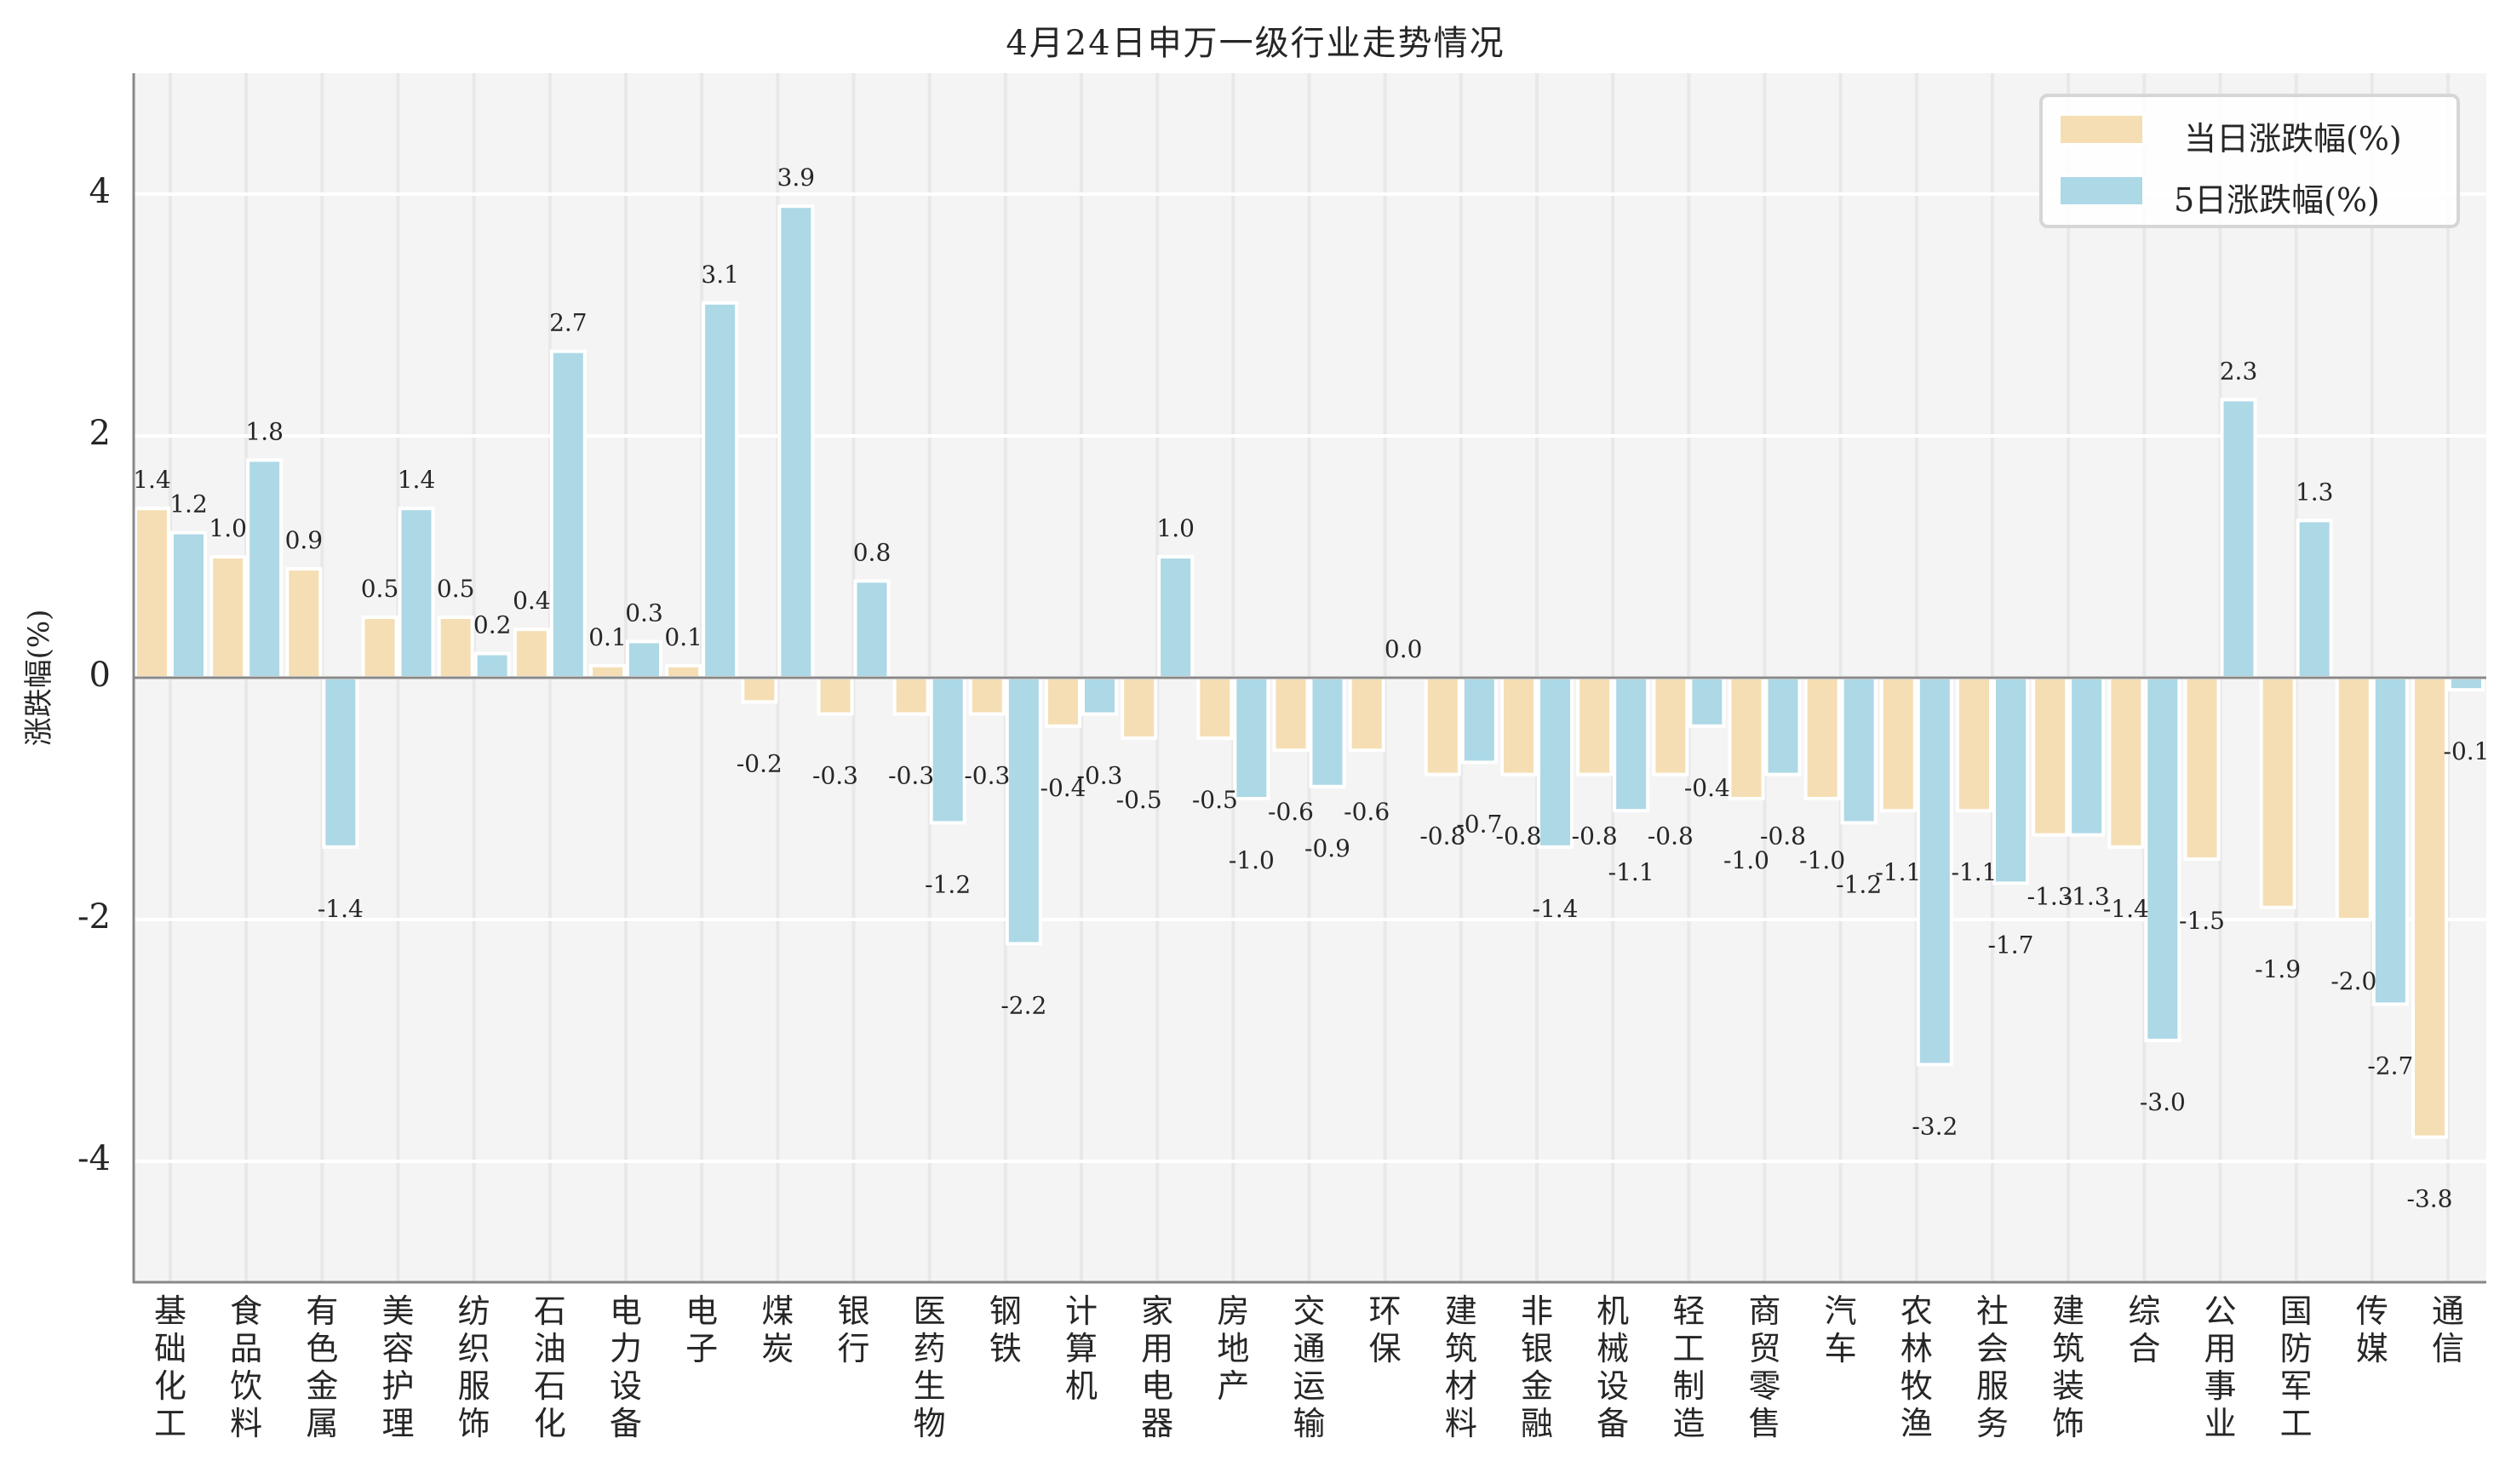 The image size is (2511, 1484). Describe the element at coordinates (1479, 824) in the screenshot. I see `value-label-5day: -0.7` at that location.